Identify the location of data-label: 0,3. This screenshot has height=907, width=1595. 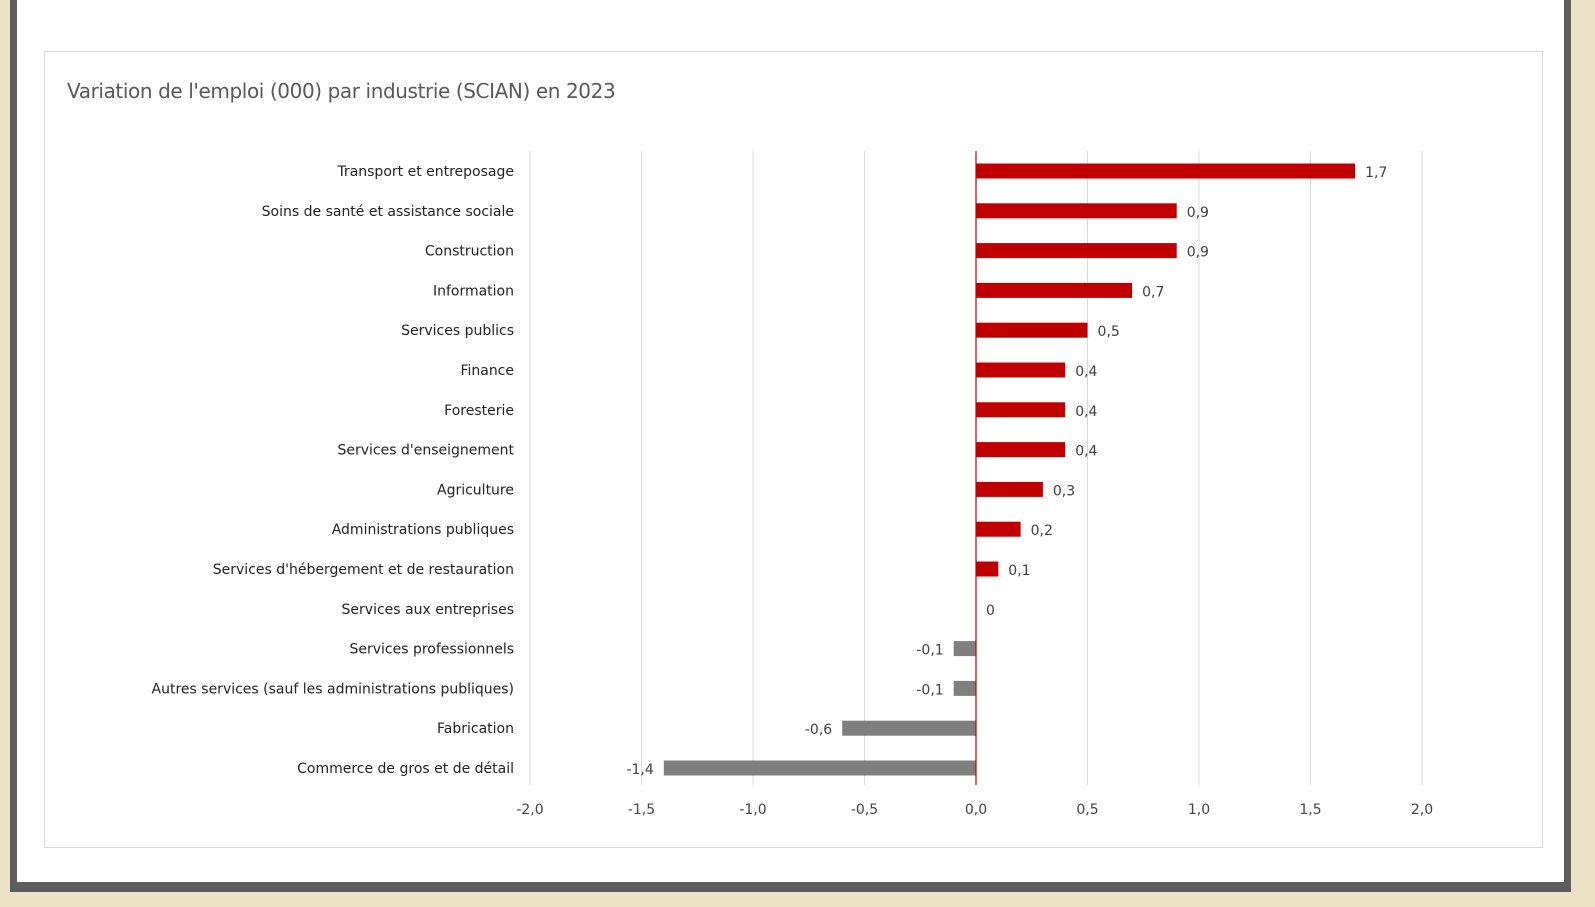
(1064, 491).